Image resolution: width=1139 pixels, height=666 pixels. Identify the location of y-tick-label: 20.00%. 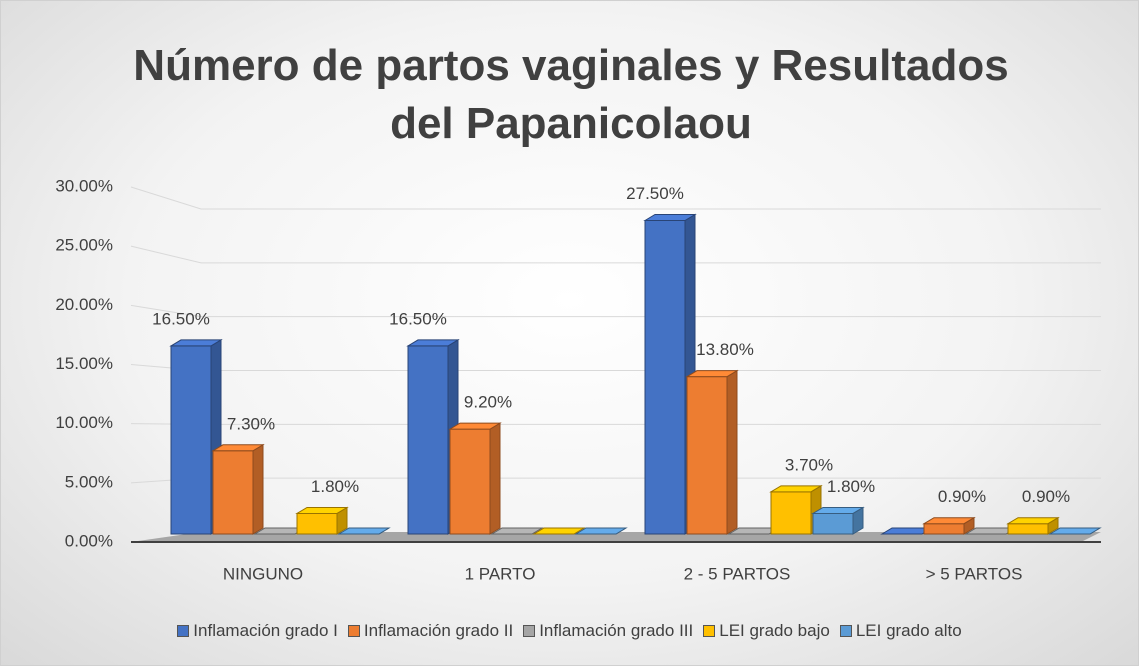
(84, 304).